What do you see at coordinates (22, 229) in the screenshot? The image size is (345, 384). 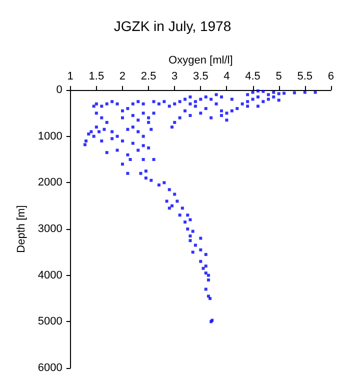 I see `y-axis-title: Depth [m]` at bounding box center [22, 229].